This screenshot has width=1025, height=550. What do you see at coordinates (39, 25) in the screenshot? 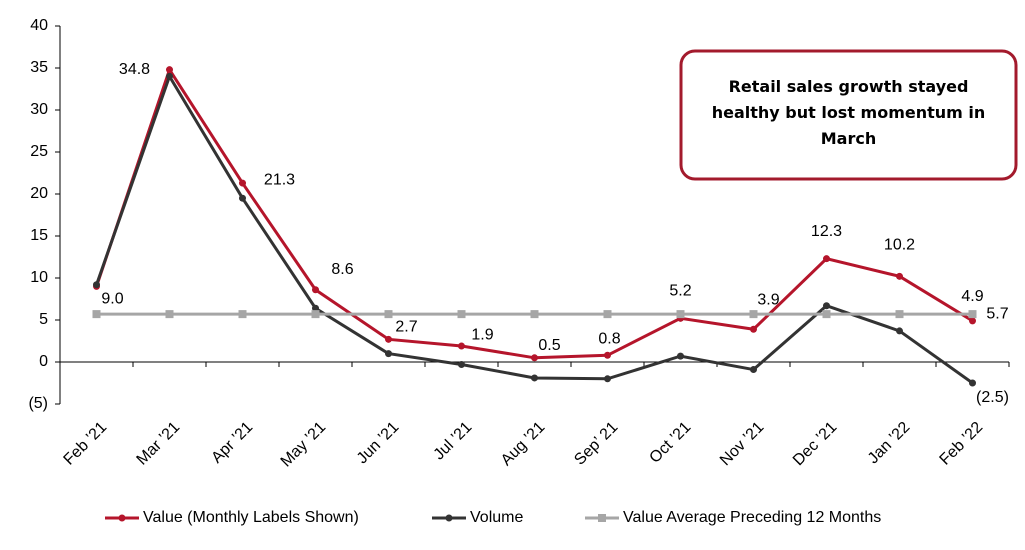
I see `y-tick-label: 40` at bounding box center [39, 25].